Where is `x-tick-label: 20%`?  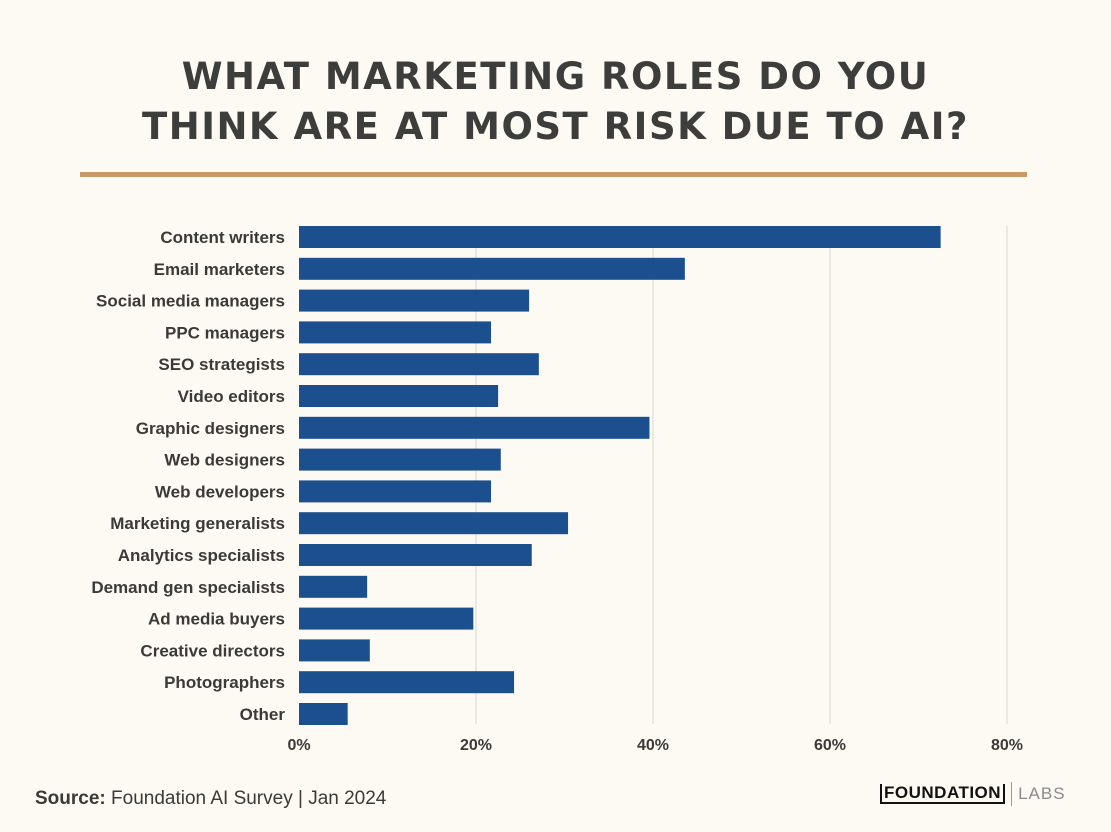 x-tick-label: 20% is located at coordinates (476, 745).